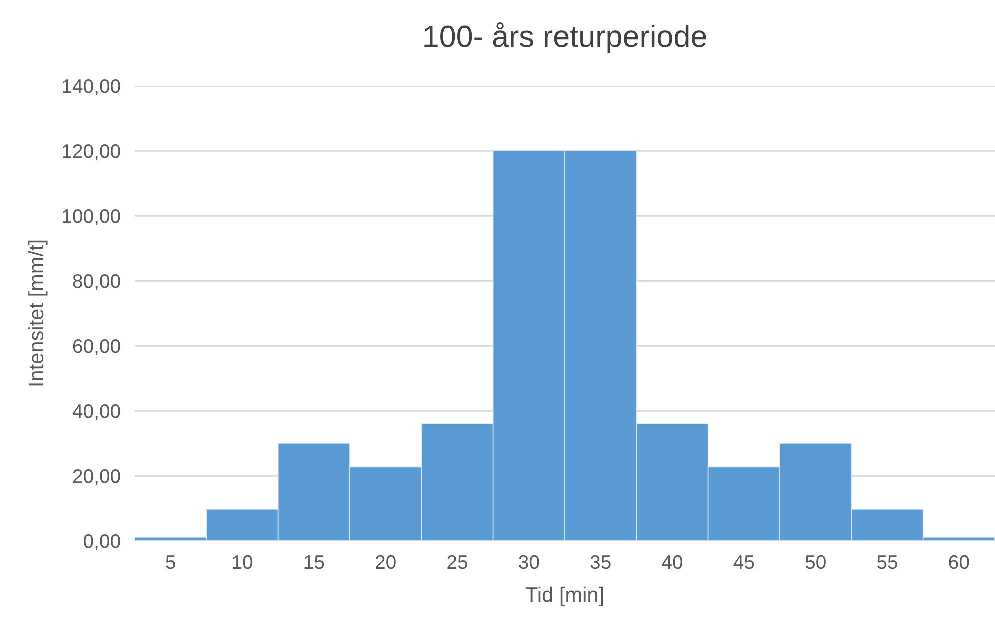 Image resolution: width=995 pixels, height=628 pixels. What do you see at coordinates (565, 38) in the screenshot?
I see `chart-title: 100- års returperiode` at bounding box center [565, 38].